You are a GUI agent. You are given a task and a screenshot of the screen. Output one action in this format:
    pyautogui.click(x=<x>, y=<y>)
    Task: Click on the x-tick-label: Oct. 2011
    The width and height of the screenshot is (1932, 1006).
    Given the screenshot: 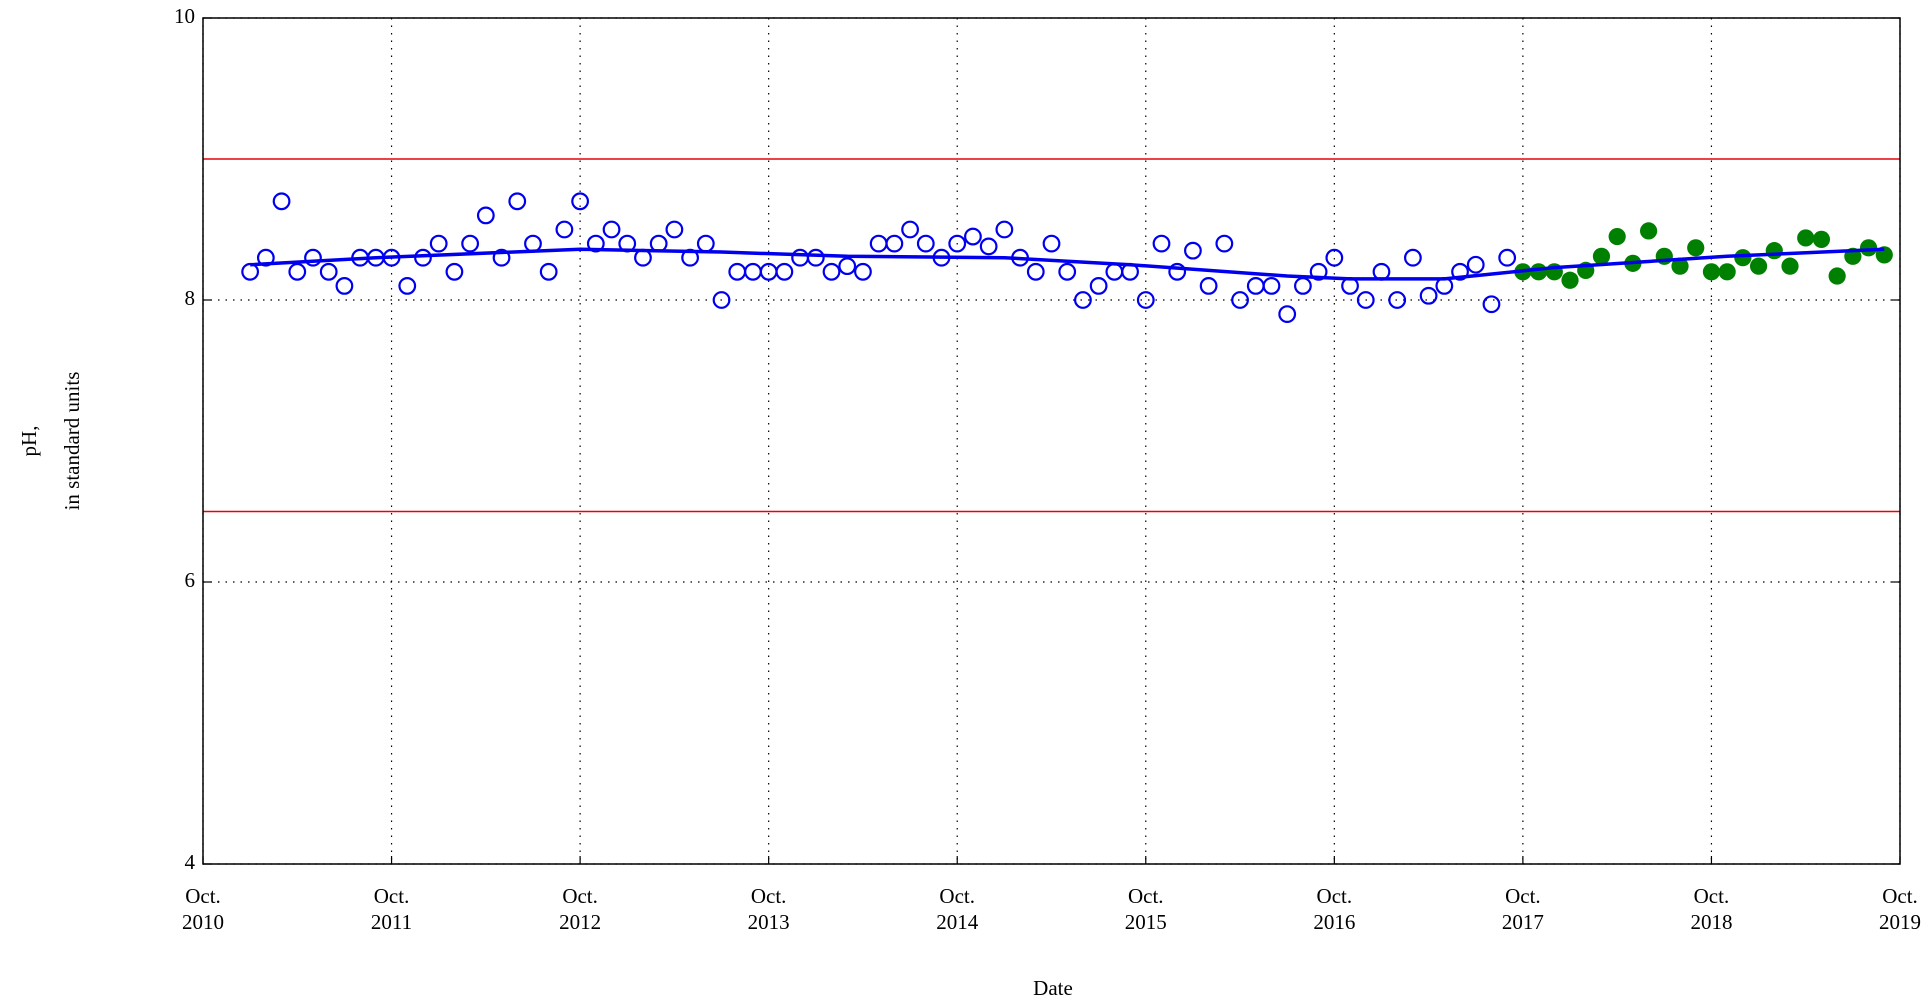 What is the action you would take?
    pyautogui.click(x=391, y=909)
    